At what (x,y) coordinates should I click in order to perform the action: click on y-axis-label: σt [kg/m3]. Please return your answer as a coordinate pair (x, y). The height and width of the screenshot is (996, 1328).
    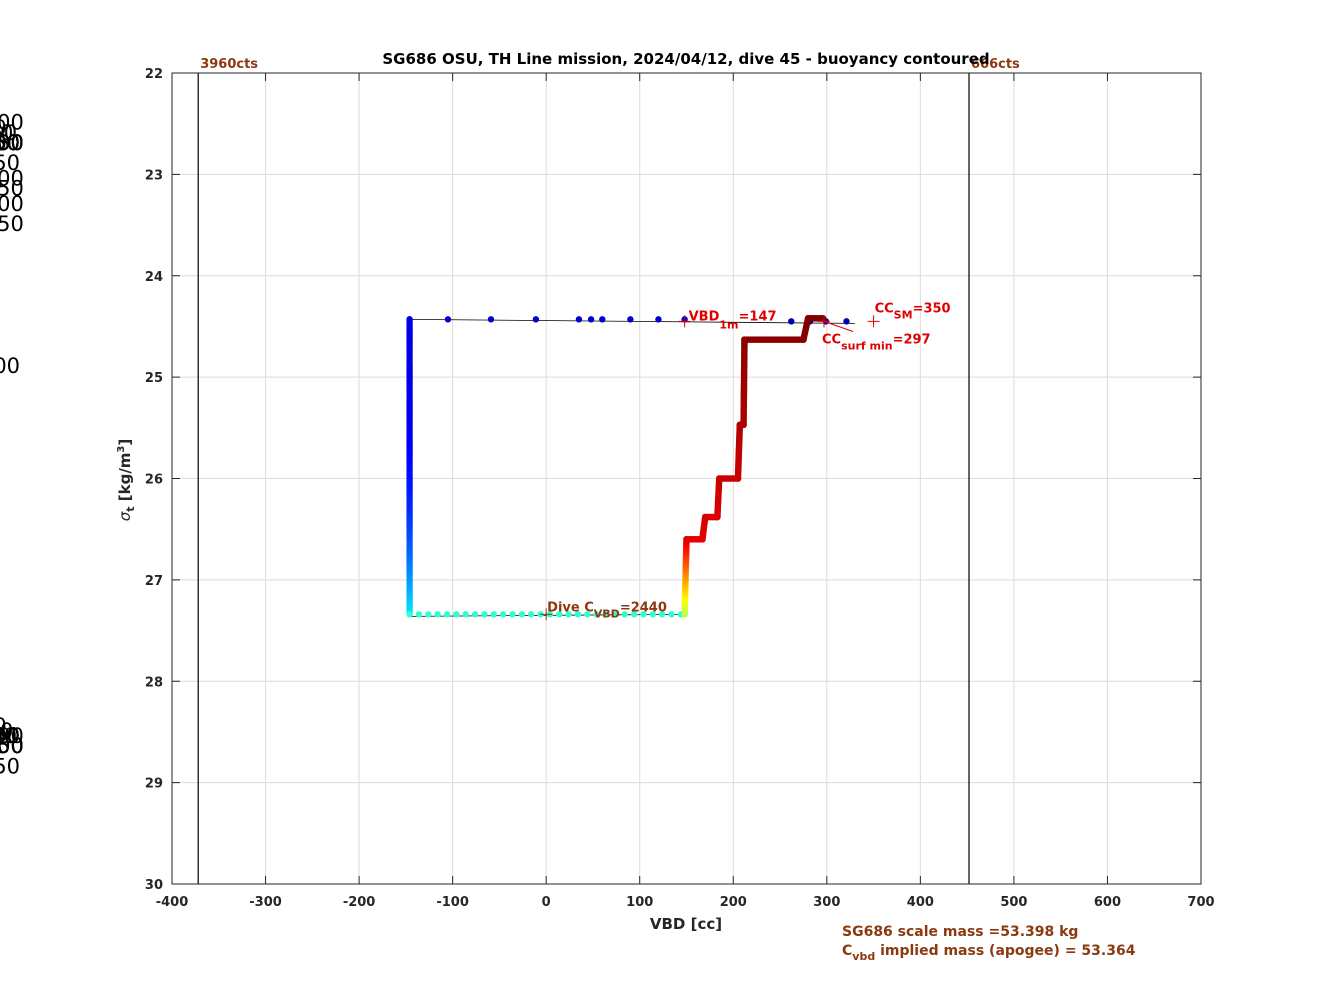
    Looking at the image, I should click on (126, 480).